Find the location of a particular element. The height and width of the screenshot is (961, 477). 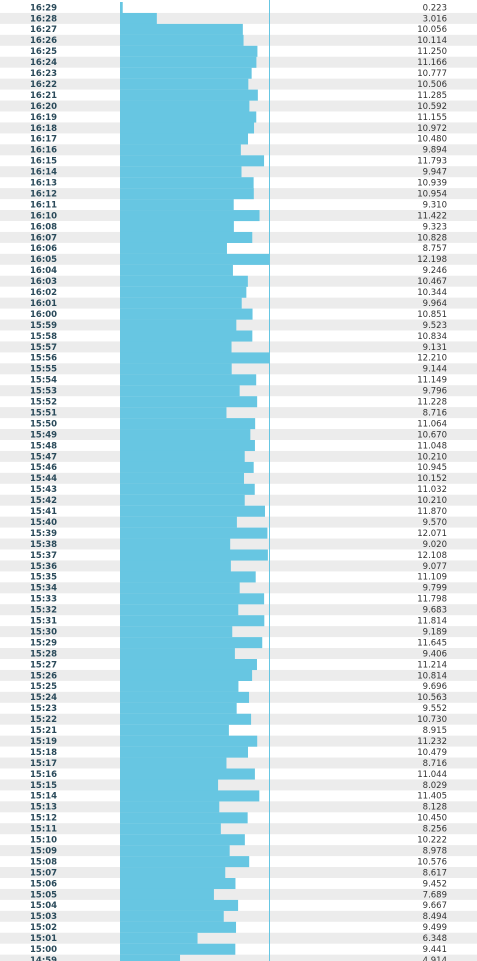

time-label: 15:41 is located at coordinates (43, 512).